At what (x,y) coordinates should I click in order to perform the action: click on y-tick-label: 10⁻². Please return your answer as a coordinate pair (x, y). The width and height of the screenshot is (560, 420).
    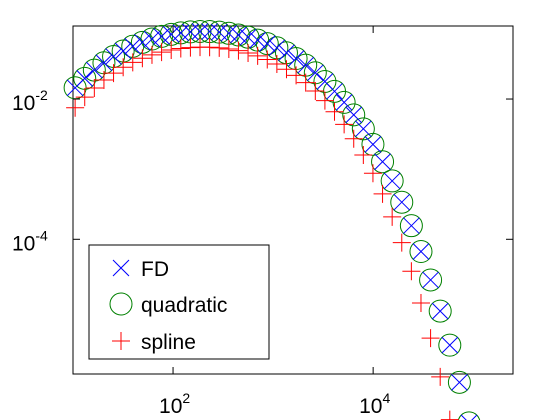
    Looking at the image, I should click on (30, 101).